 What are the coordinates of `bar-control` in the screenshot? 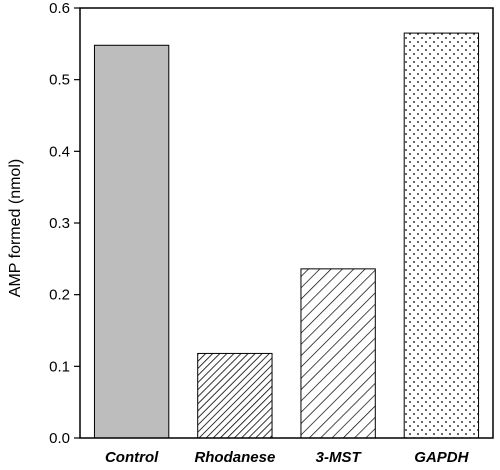 It's located at (131, 241).